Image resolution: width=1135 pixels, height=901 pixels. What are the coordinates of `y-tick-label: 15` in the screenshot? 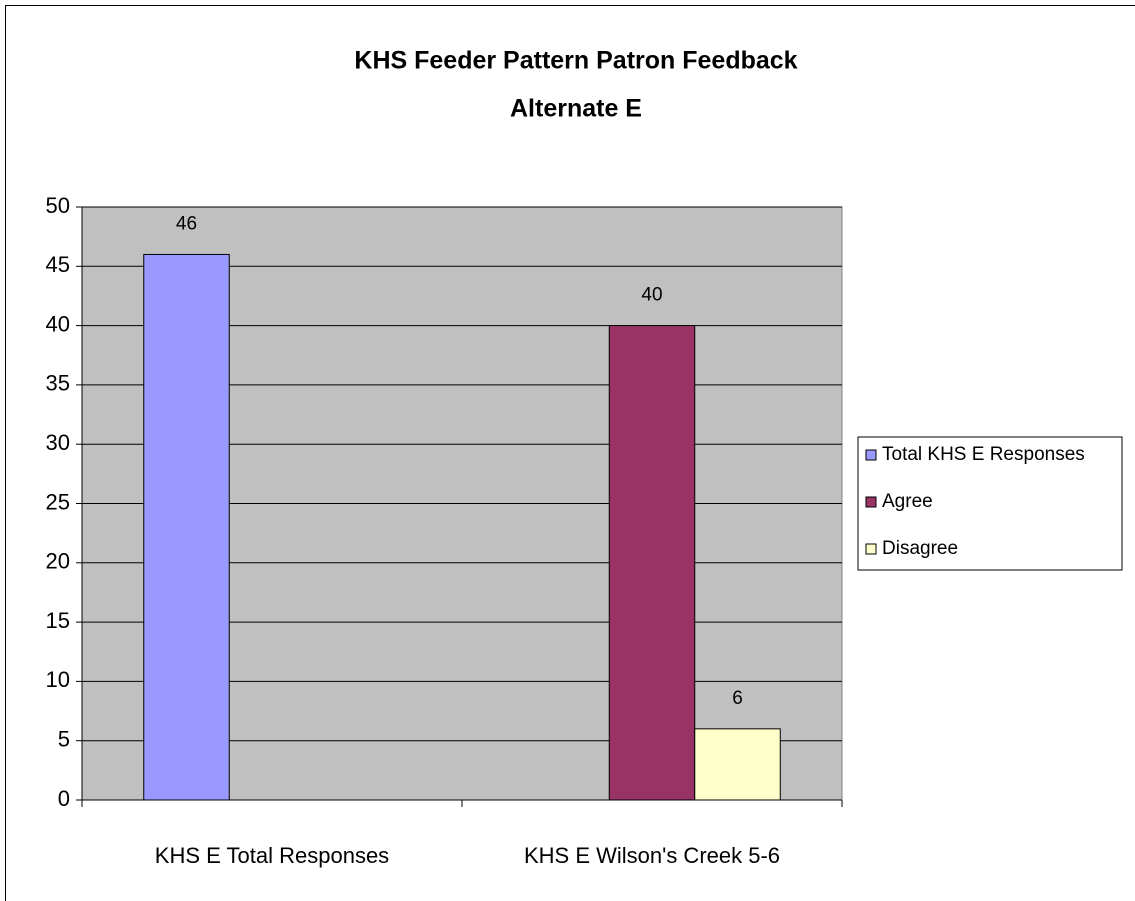 It's located at (58, 620).